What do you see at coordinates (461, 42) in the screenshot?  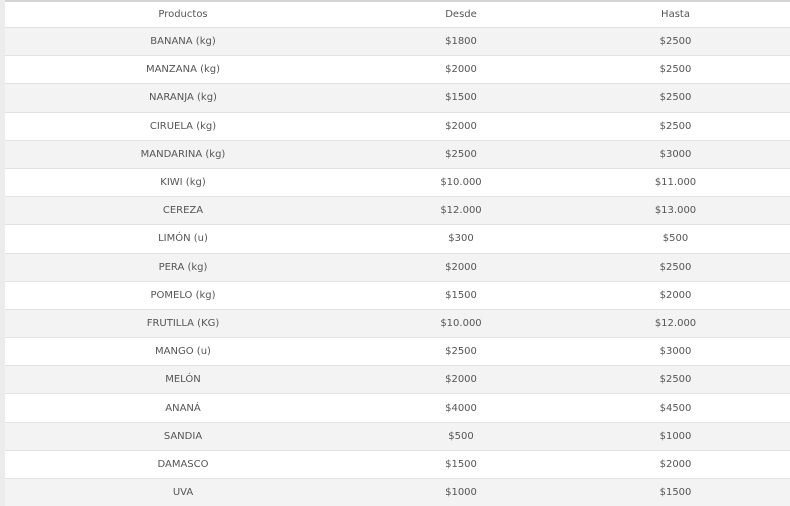 I see `price-cell: $1800` at bounding box center [461, 42].